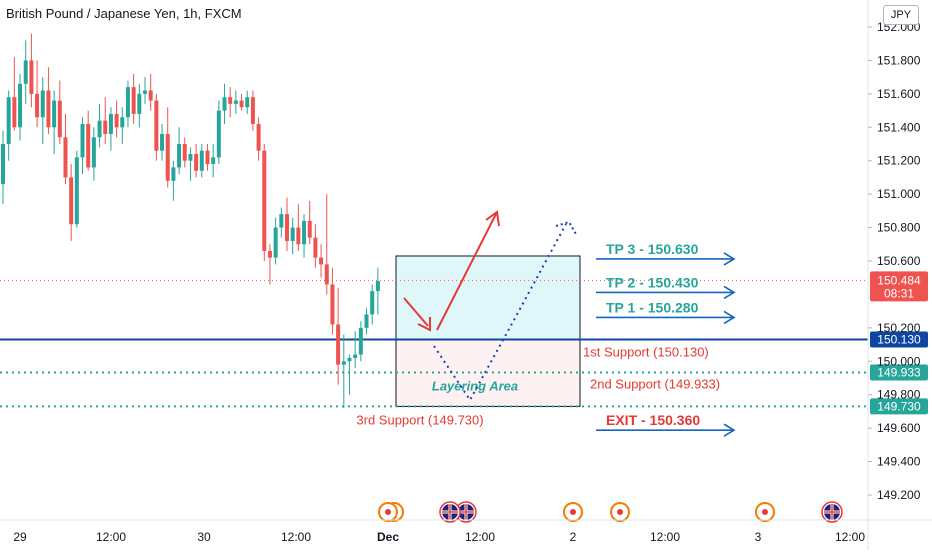 This screenshot has width=932, height=555. What do you see at coordinates (652, 307) in the screenshot?
I see `target-label-3: TP 1 - 150.280` at bounding box center [652, 307].